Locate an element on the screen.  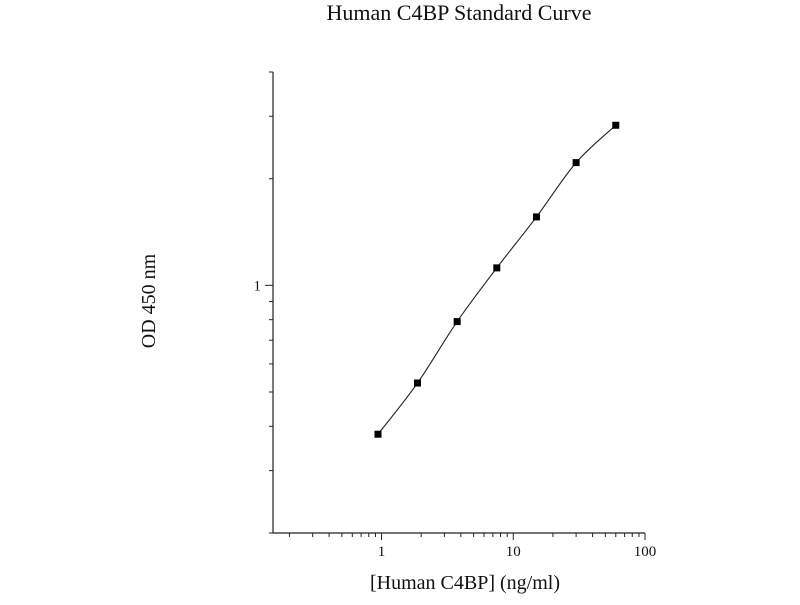
y-ticks: 1 is located at coordinates (263, 302).